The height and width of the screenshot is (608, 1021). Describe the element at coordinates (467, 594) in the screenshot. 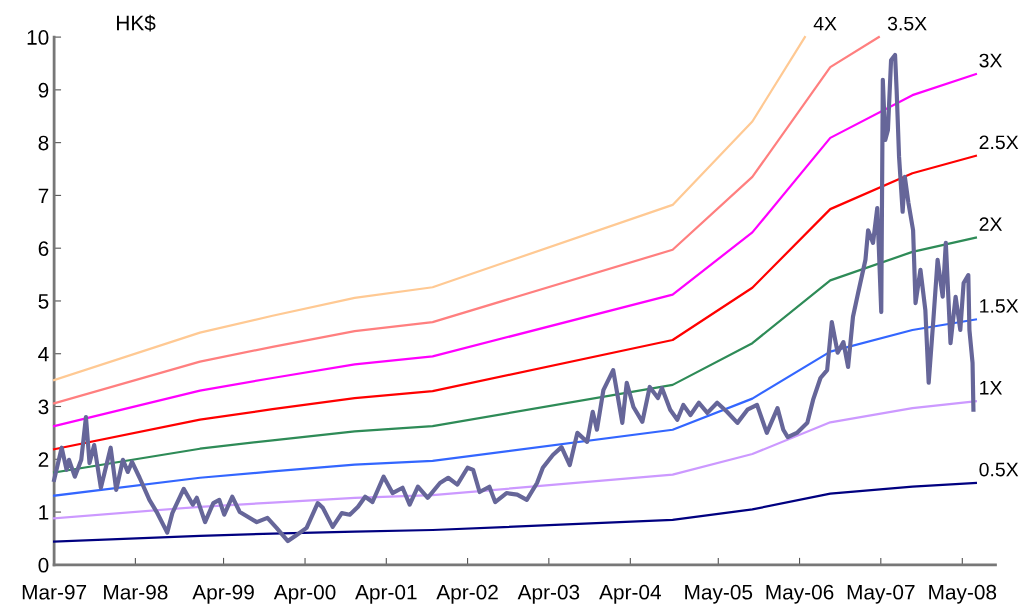

I see `x-tick-label: Apr-02` at that location.